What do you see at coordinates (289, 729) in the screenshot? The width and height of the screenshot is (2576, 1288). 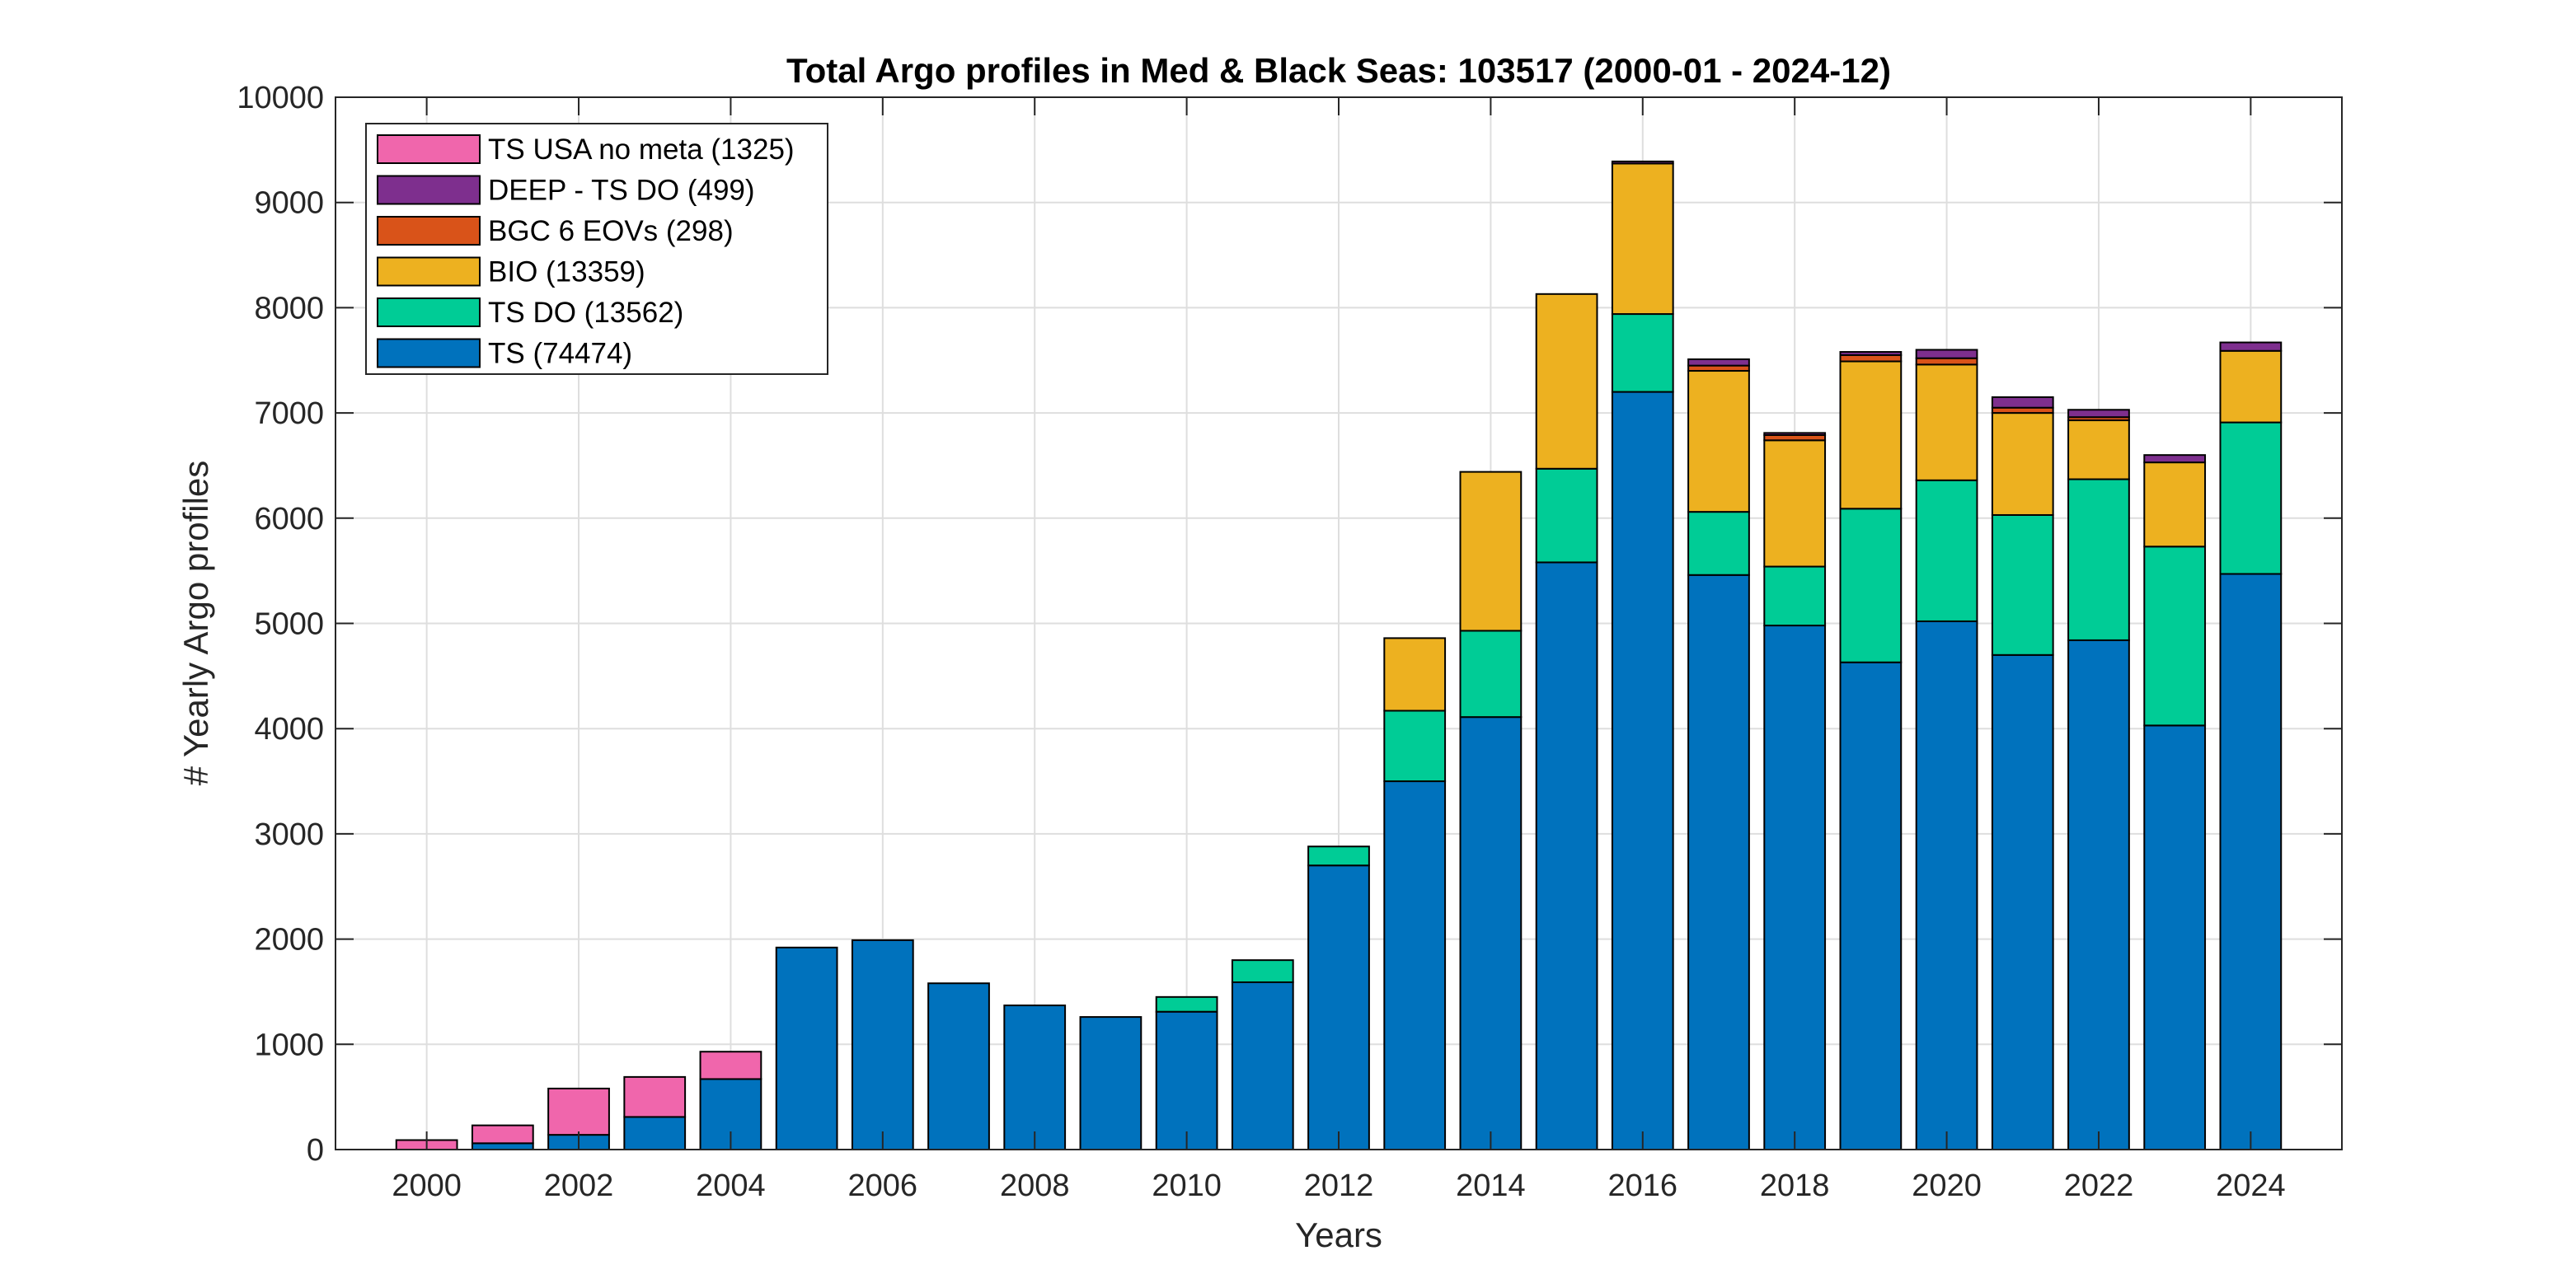 I see `y-tick-label: 4000` at bounding box center [289, 729].